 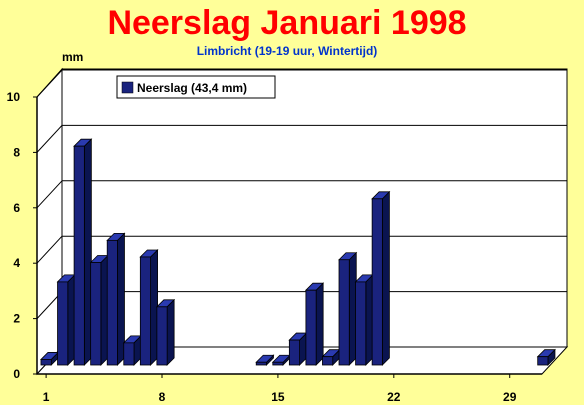 What do you see at coordinates (16, 208) in the screenshot?
I see `y-tick-label: 6` at bounding box center [16, 208].